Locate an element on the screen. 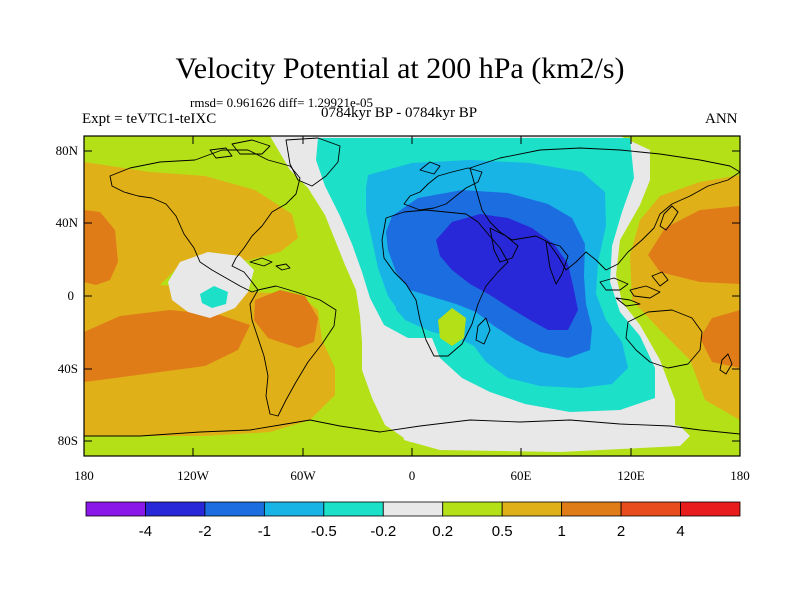 This screenshot has width=800, height=600. coastline-south-america is located at coordinates (293, 351).